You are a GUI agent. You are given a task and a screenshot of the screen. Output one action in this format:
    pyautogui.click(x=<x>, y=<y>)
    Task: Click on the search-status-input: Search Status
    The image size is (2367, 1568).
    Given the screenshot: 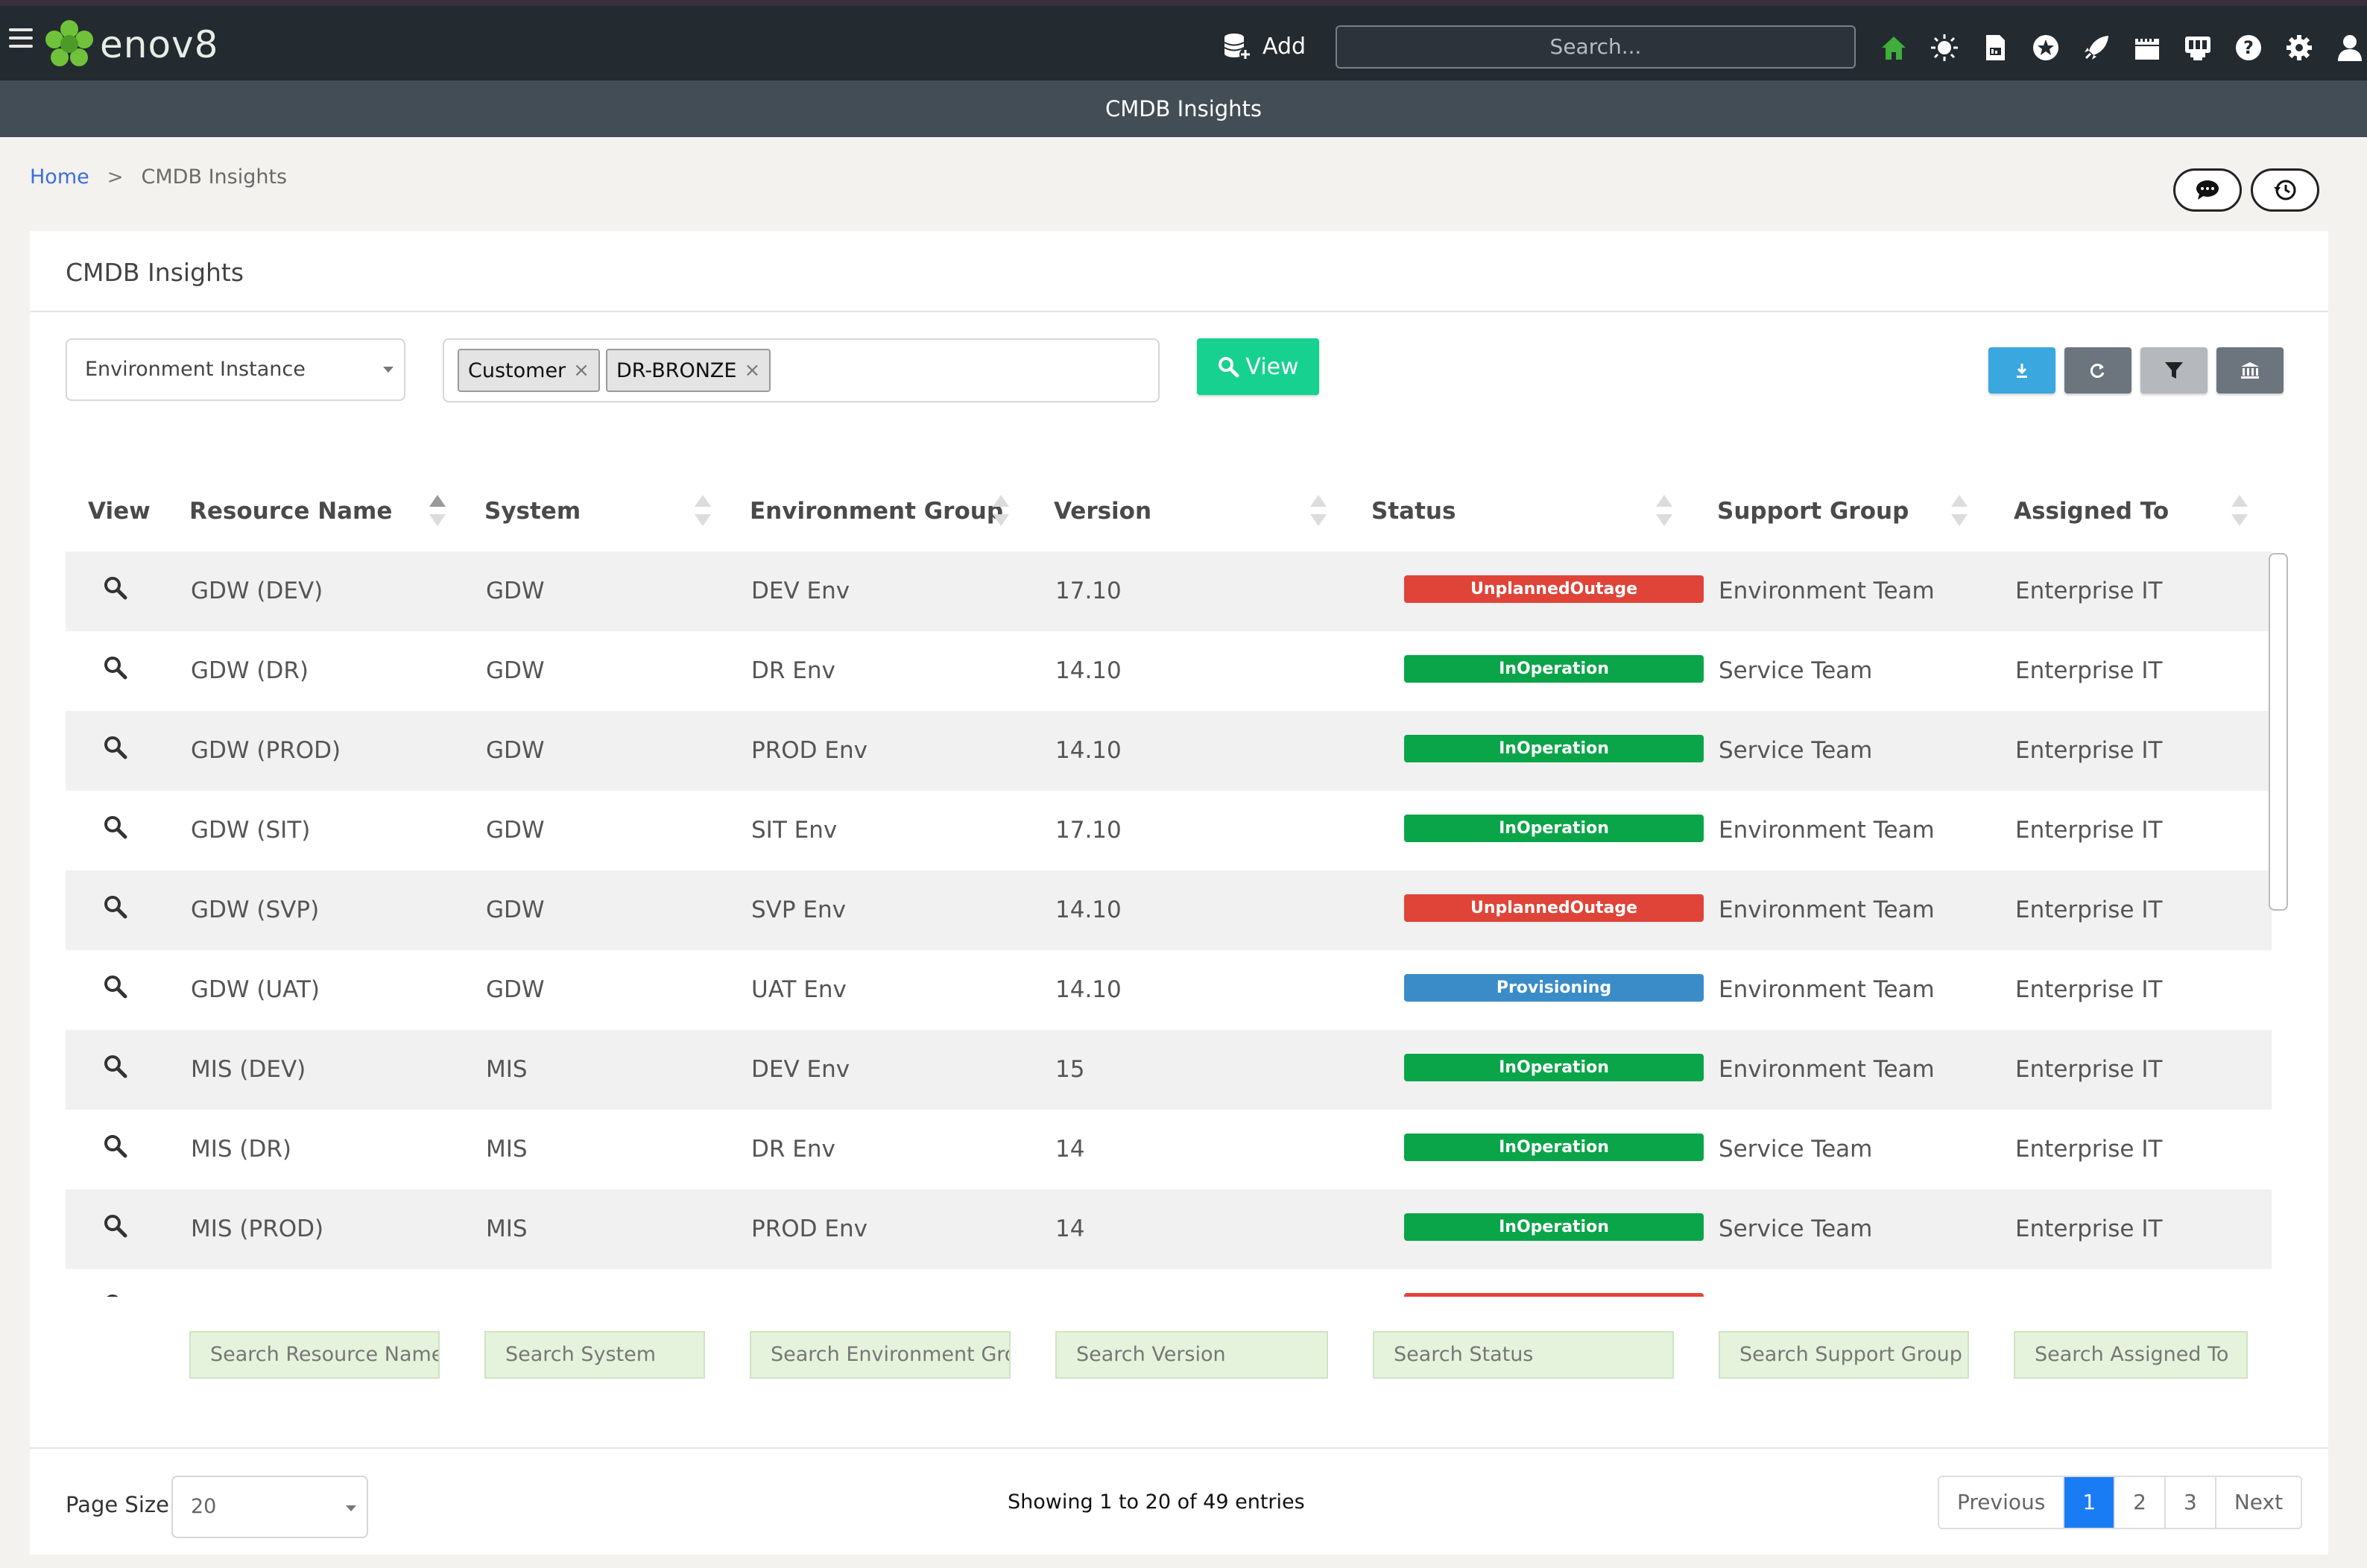 What is the action you would take?
    pyautogui.click(x=1524, y=1355)
    